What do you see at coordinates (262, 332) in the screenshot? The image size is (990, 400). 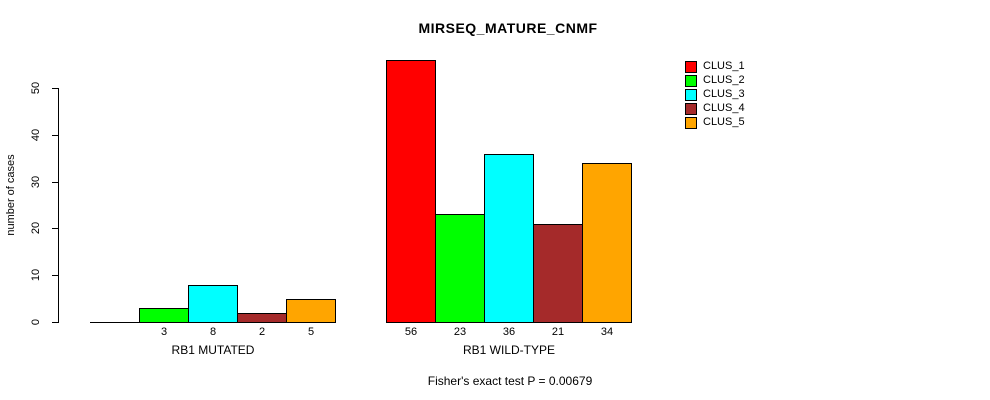 I see `bar-value-label: 2` at bounding box center [262, 332].